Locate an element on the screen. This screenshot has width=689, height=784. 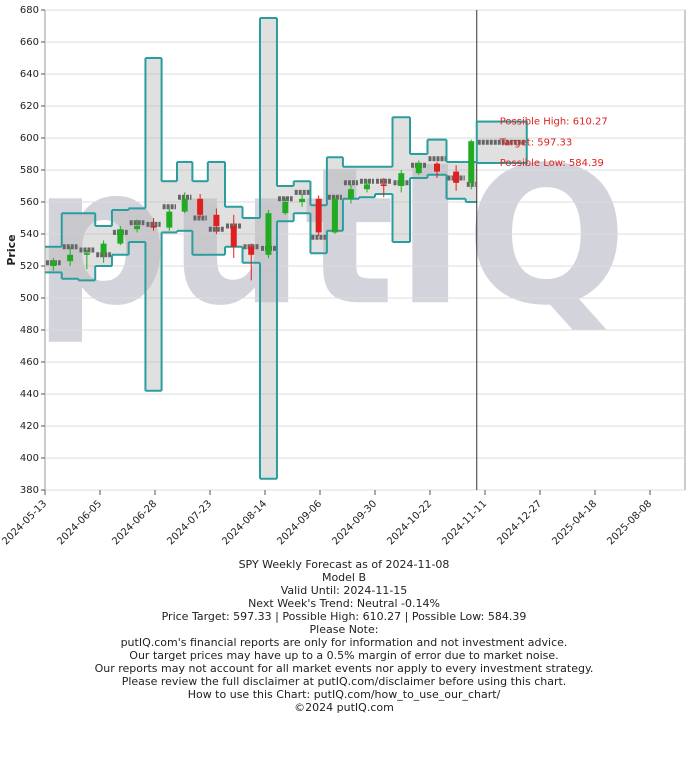
y-tick-label: 500 is located at coordinates (29, 298).